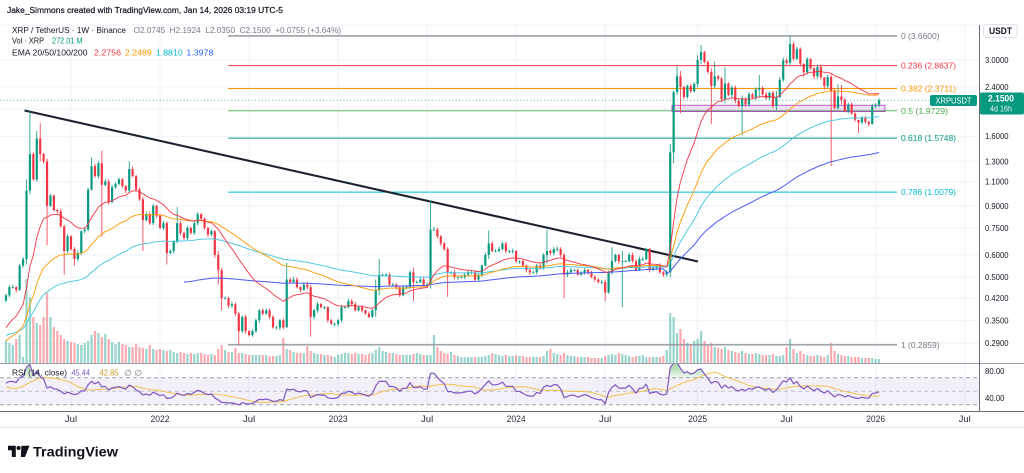 The image size is (1024, 473). I want to click on svg-text: 2024, so click(516, 419).